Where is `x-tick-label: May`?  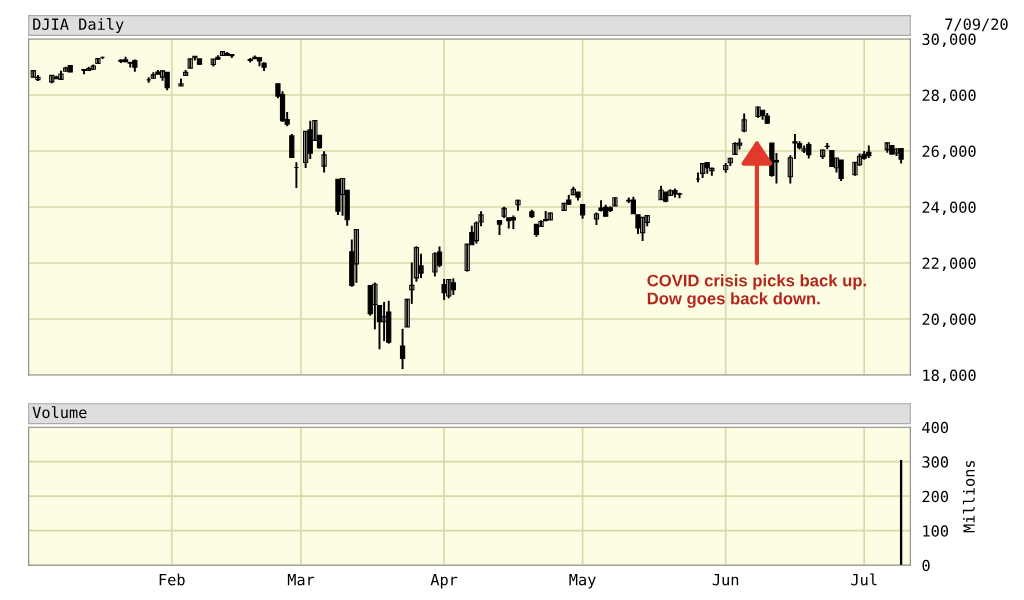
x-tick-label: May is located at coordinates (582, 581).